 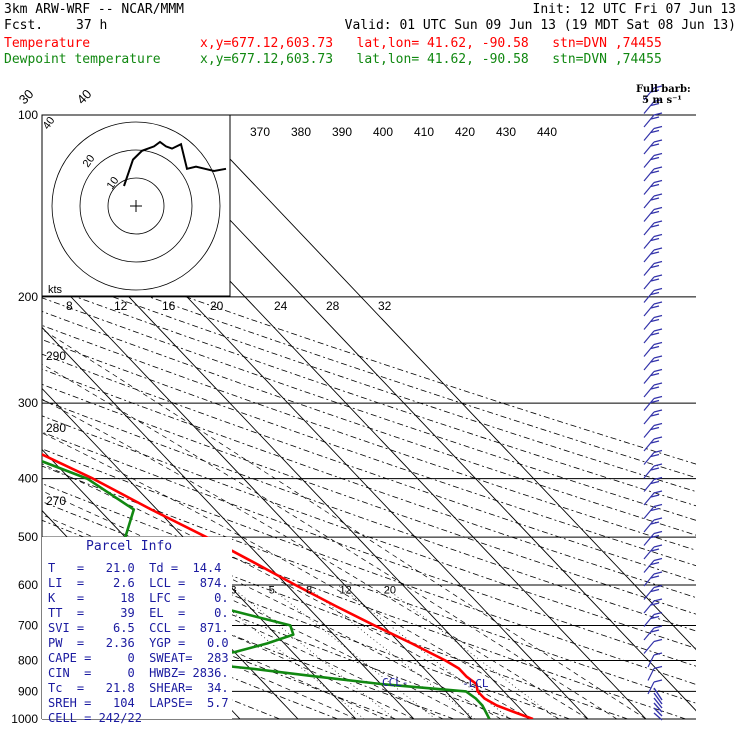 I want to click on pressure-label: 1000, so click(x=24, y=719).